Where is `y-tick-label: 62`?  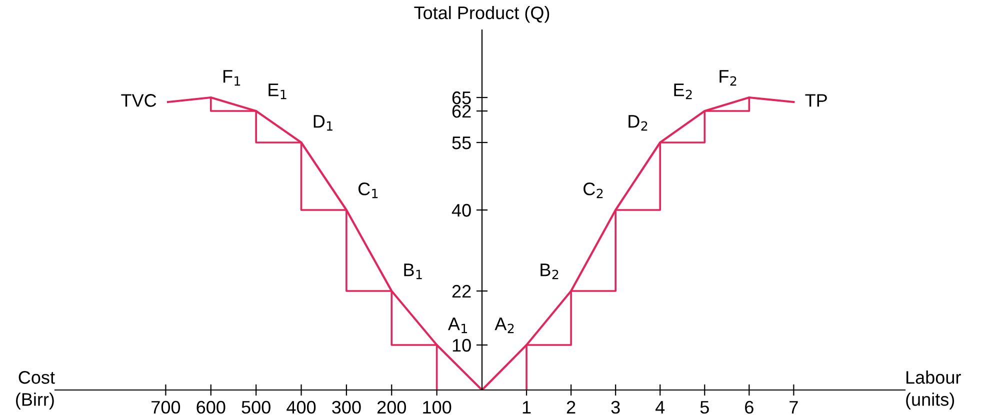 y-tick-label: 62 is located at coordinates (461, 111).